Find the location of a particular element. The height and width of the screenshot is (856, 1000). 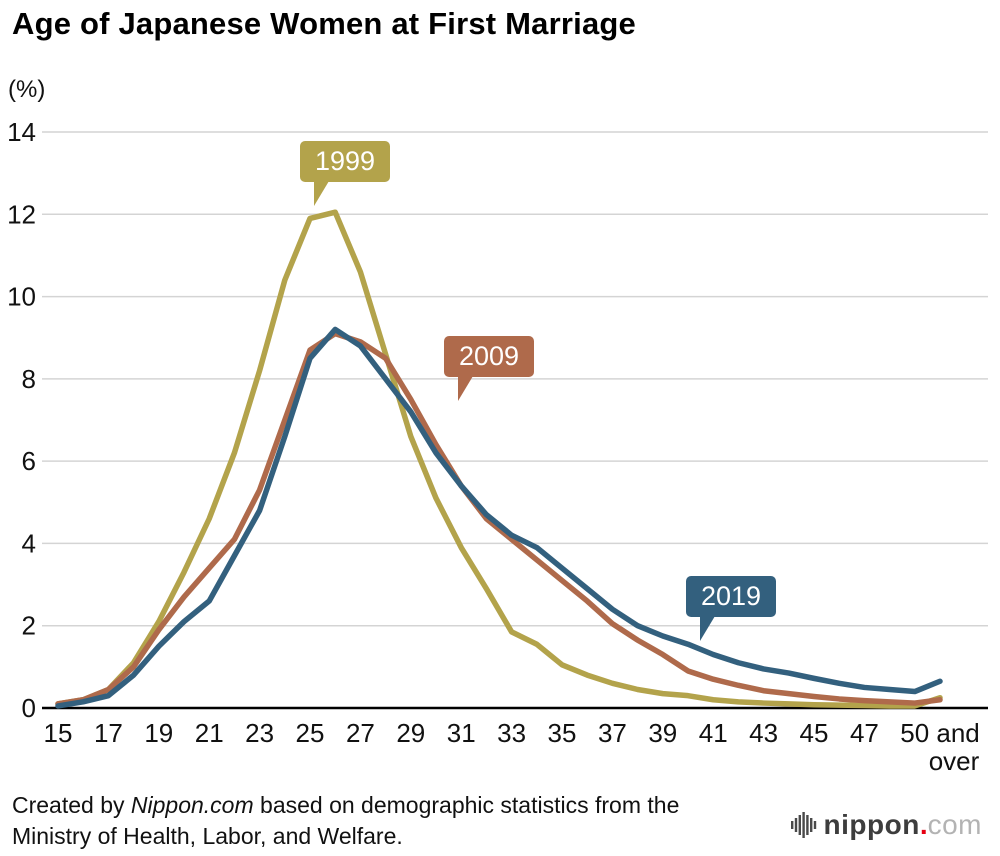

svg-text: 6 is located at coordinates (29, 461).